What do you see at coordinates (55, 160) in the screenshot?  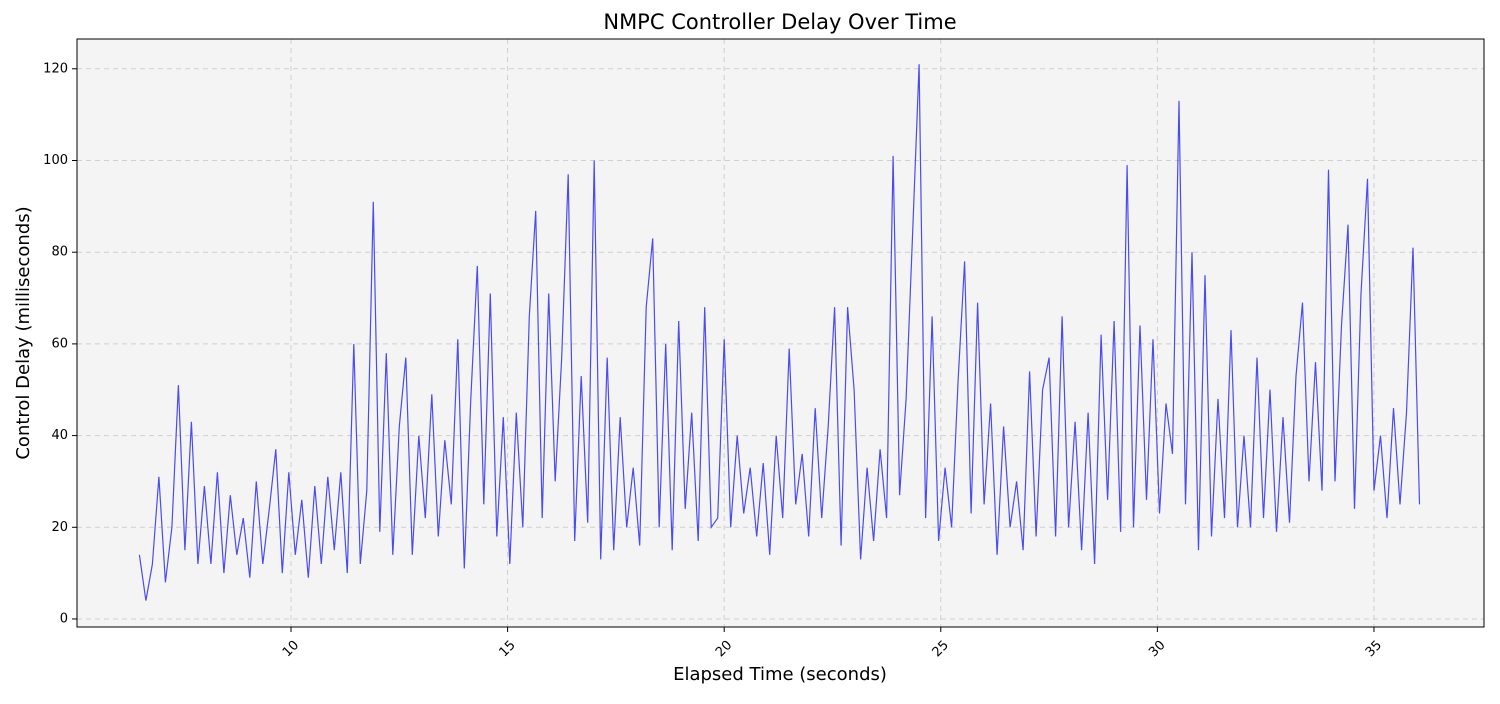 I see `y-tick-label: 100` at bounding box center [55, 160].